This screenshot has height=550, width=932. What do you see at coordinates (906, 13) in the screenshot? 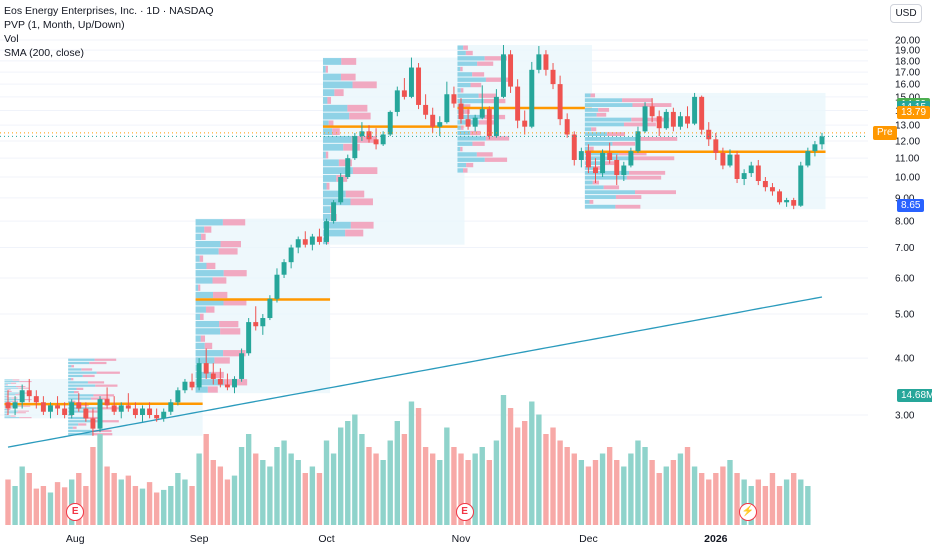
I see `currency-button: USD` at bounding box center [906, 13].